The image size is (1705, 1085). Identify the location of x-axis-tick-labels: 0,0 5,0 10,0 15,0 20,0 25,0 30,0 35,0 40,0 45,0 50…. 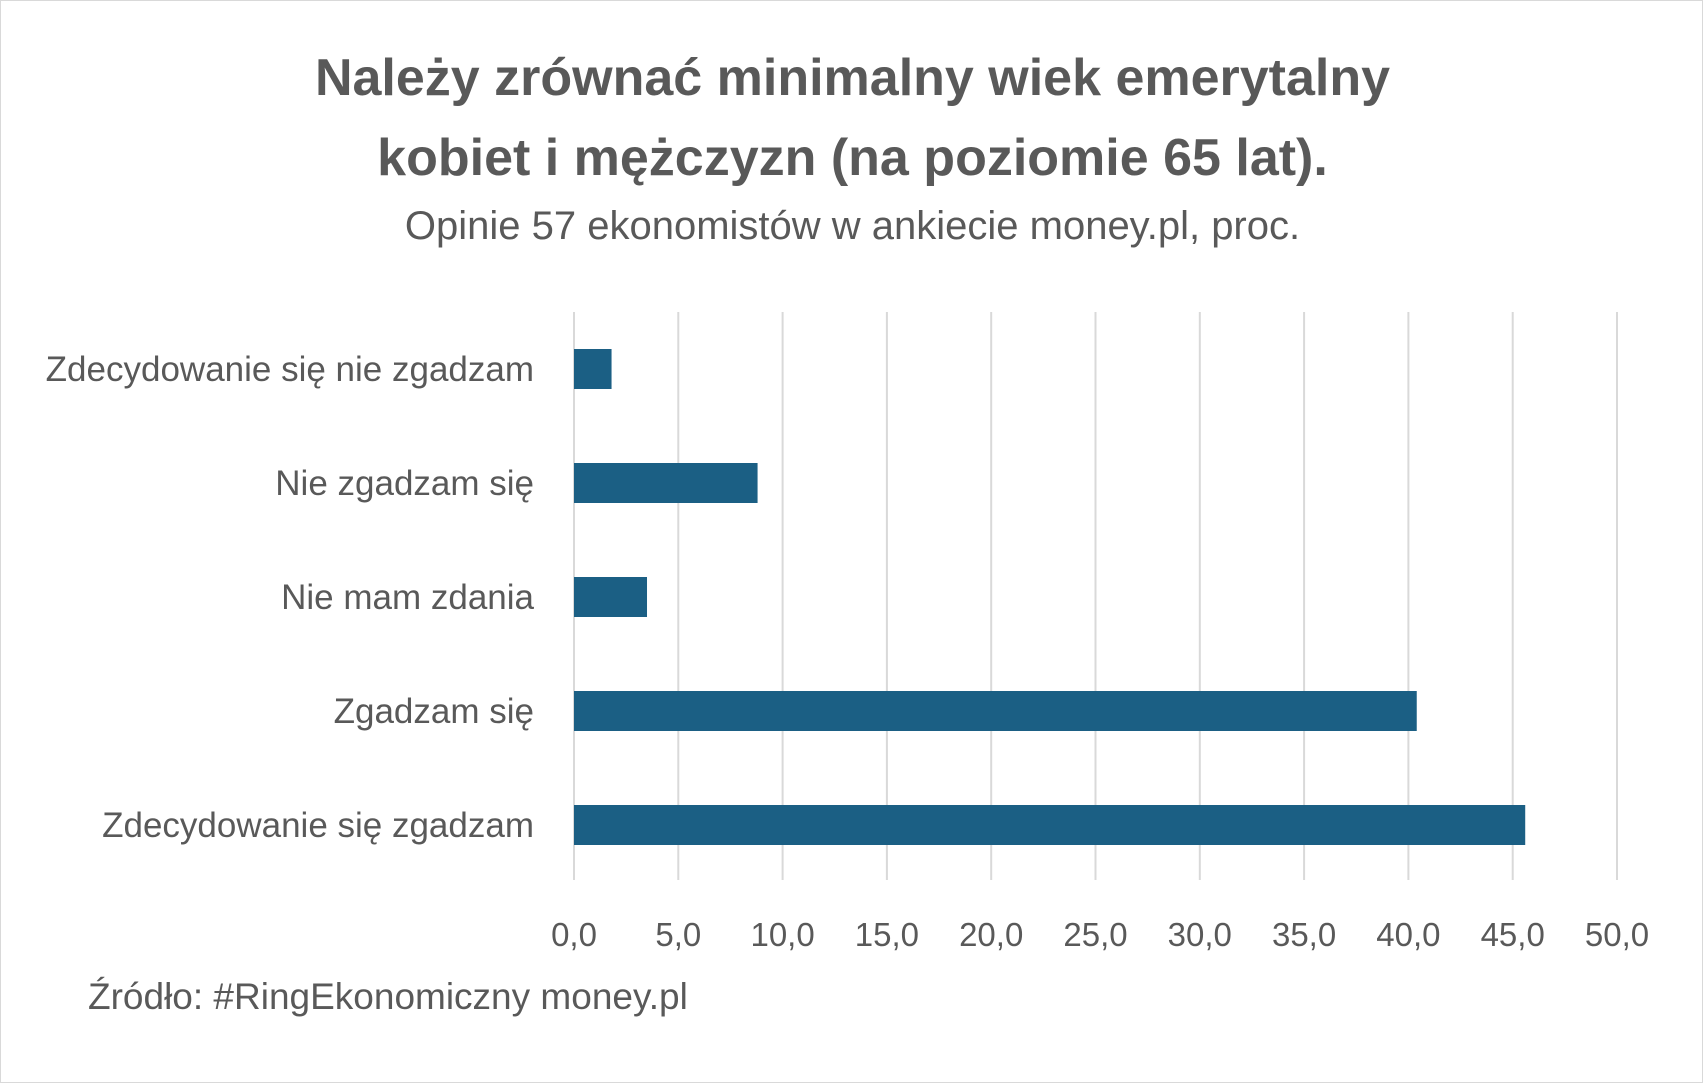
(1100, 934).